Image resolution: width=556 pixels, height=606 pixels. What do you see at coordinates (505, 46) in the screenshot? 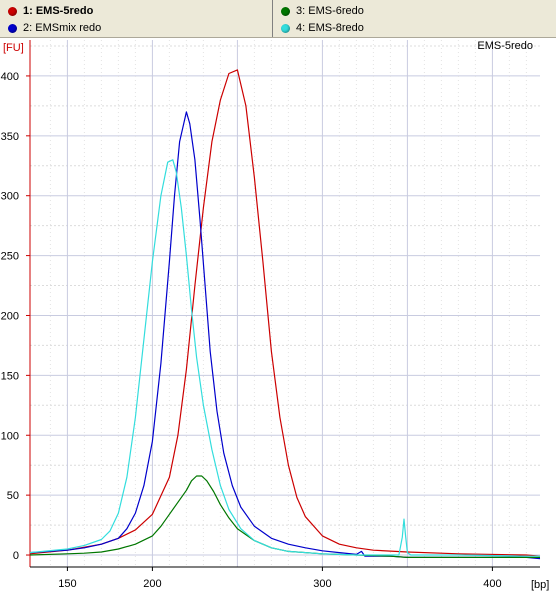
I see `sample-title: EMS-5redo` at bounding box center [505, 46].